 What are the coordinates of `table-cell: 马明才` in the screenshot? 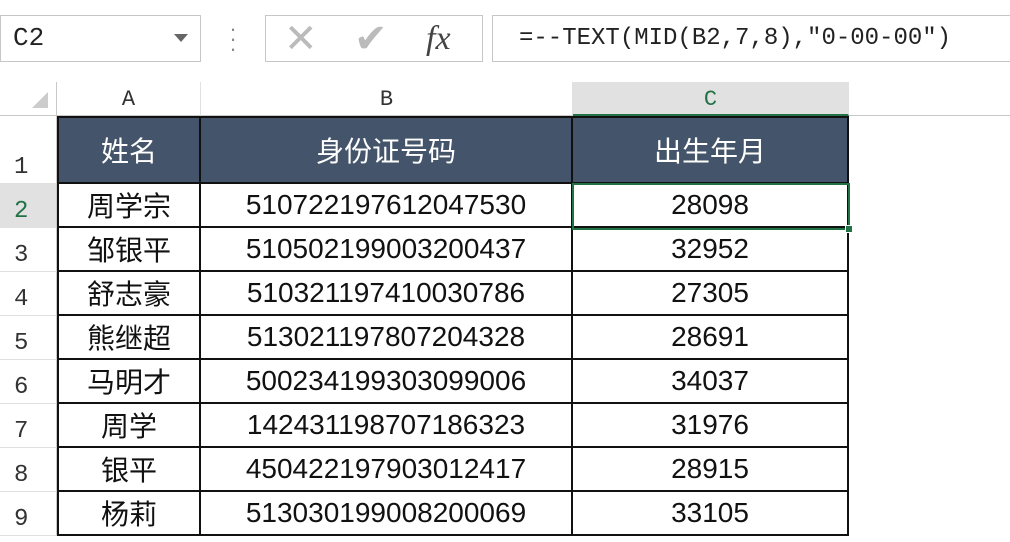 It's located at (129, 382).